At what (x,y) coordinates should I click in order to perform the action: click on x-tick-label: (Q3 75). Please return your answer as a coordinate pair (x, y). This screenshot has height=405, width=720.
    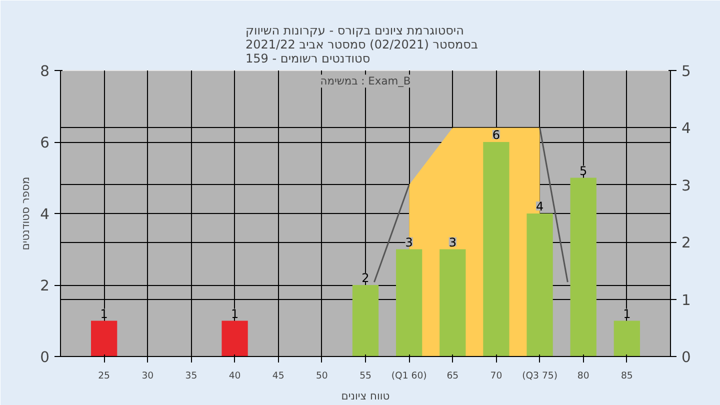
    Looking at the image, I should click on (540, 376).